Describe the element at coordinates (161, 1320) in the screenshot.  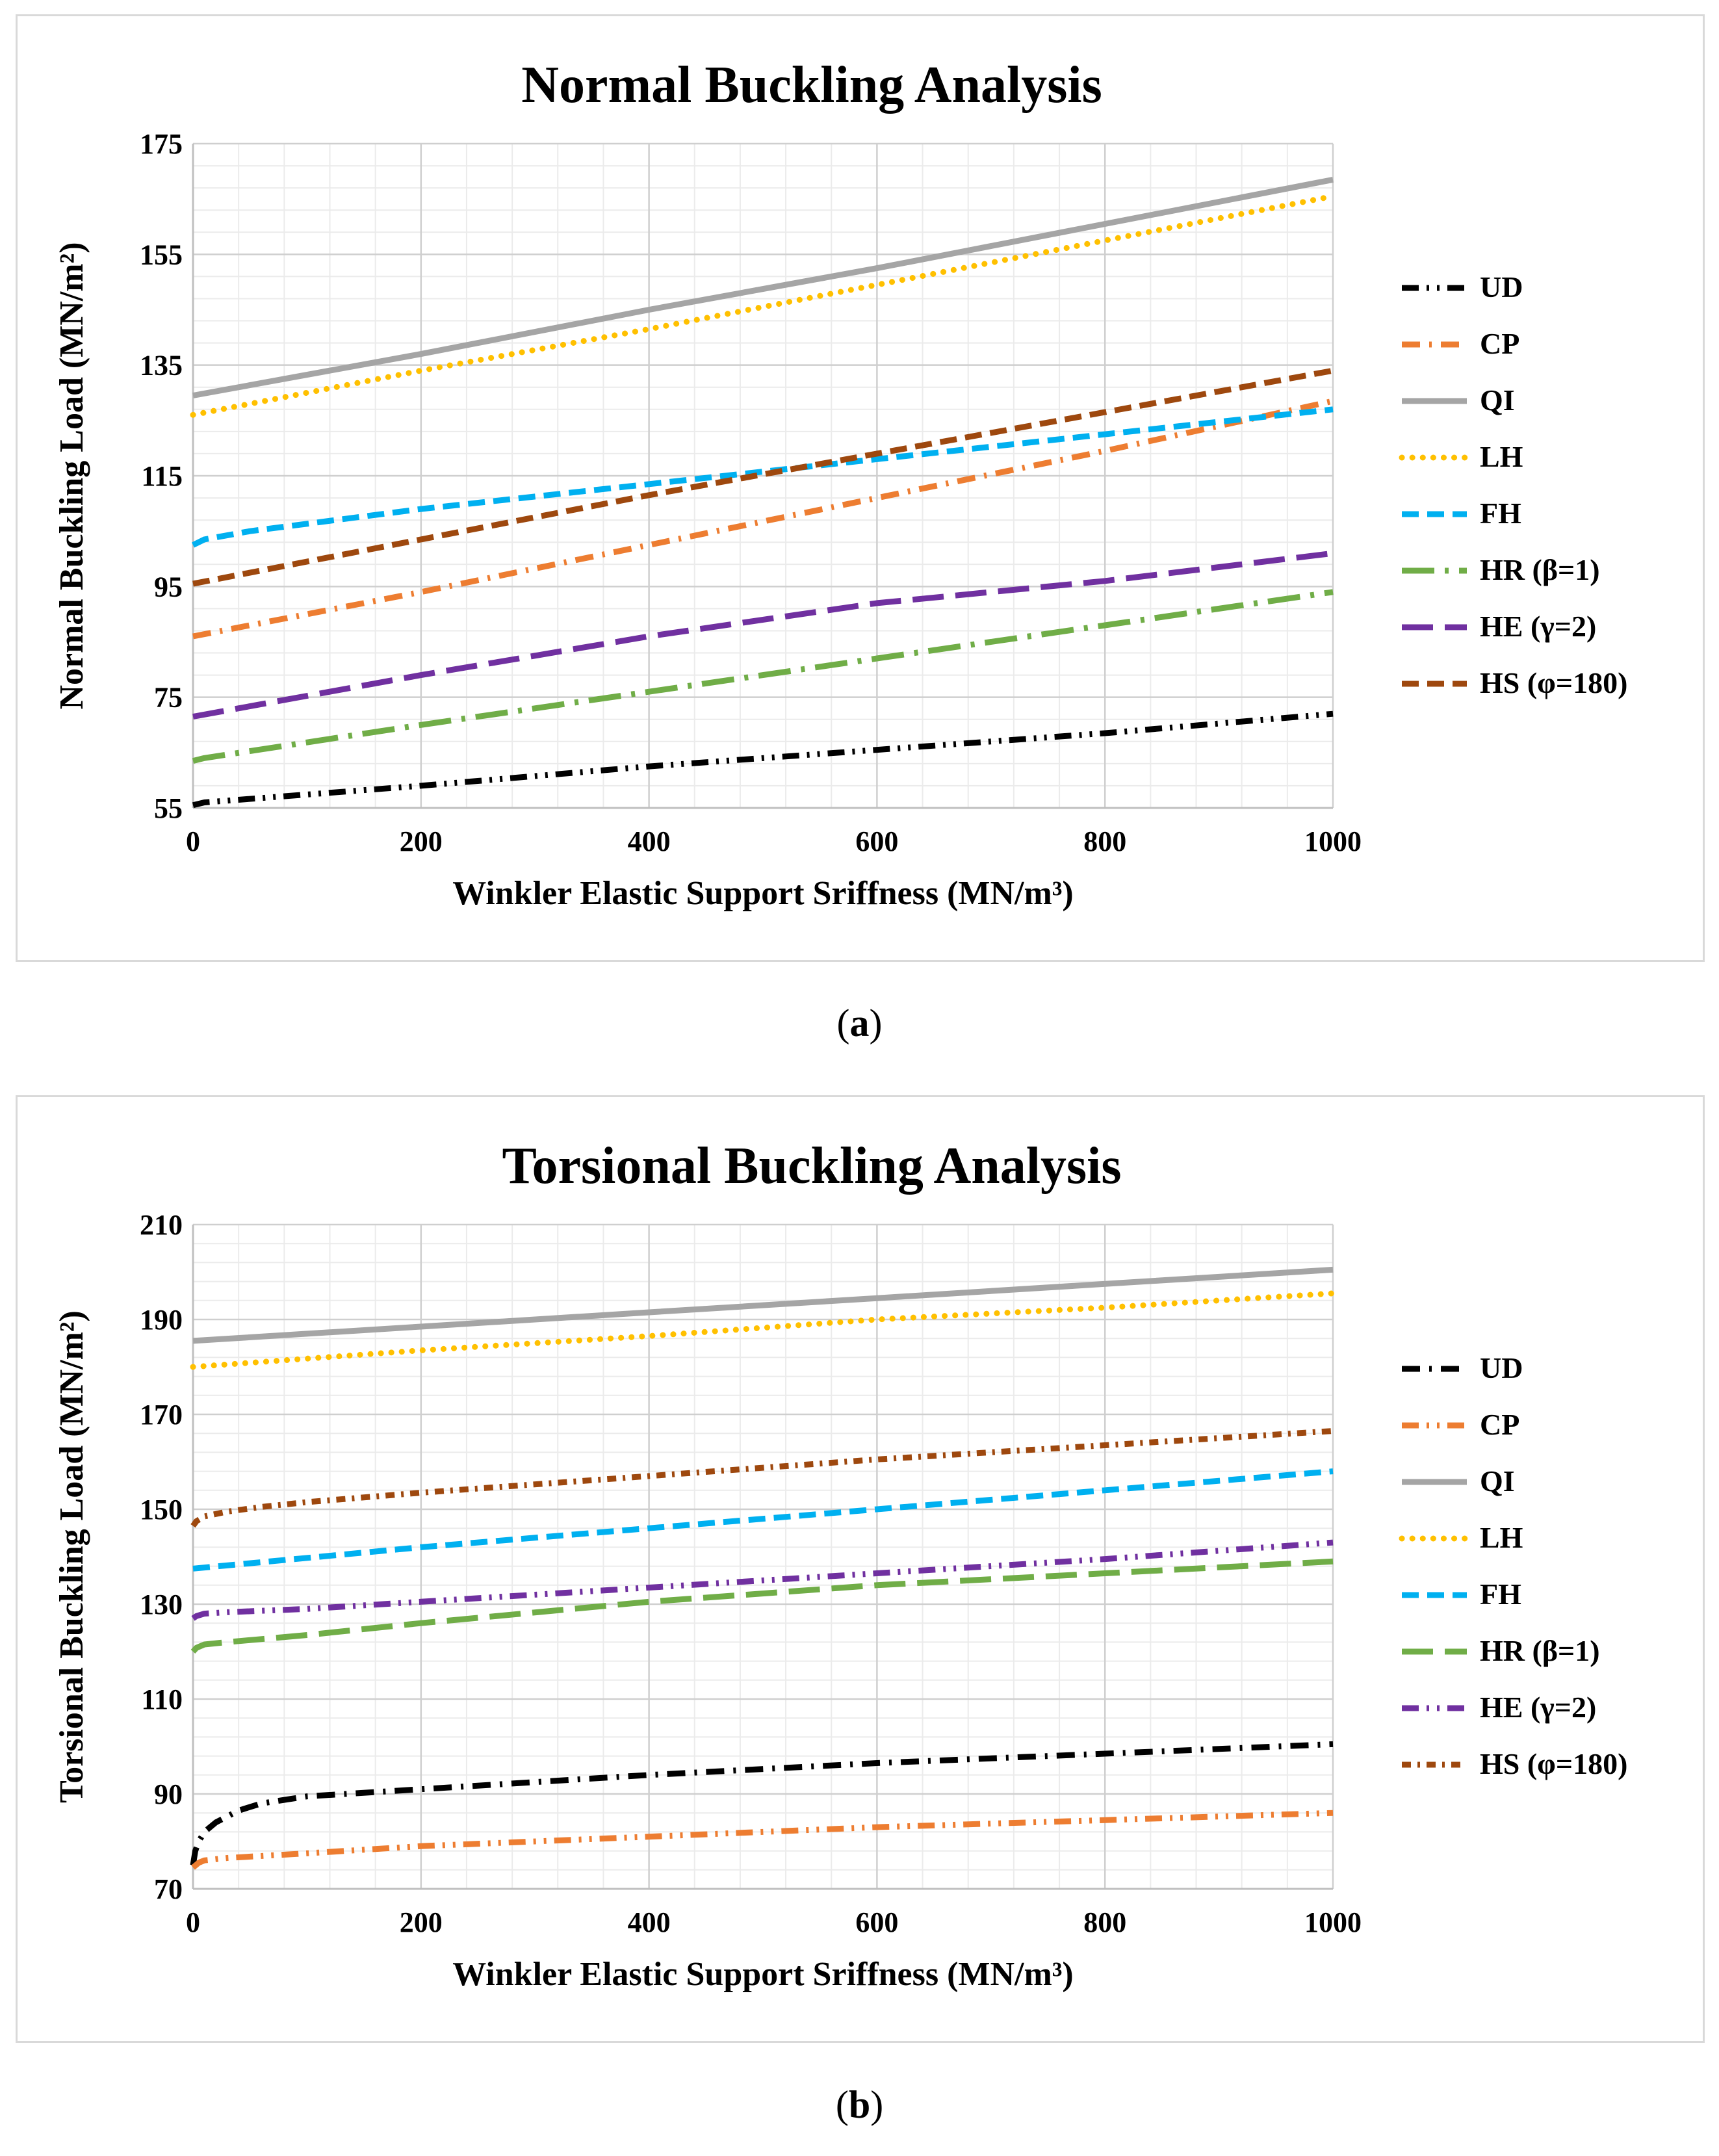
I see `y-tick-label: 190` at that location.